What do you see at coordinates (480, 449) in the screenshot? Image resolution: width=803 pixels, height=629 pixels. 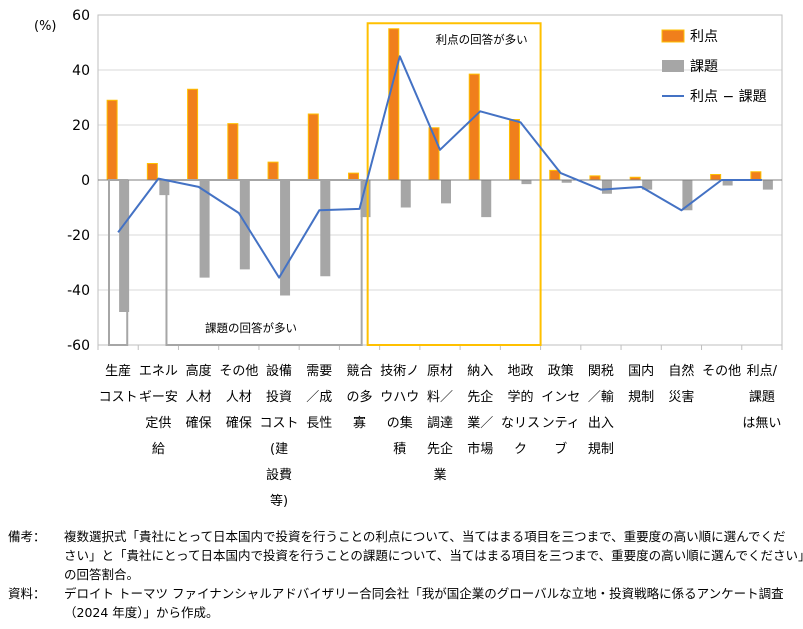 I see `category-label: 市場` at bounding box center [480, 449].